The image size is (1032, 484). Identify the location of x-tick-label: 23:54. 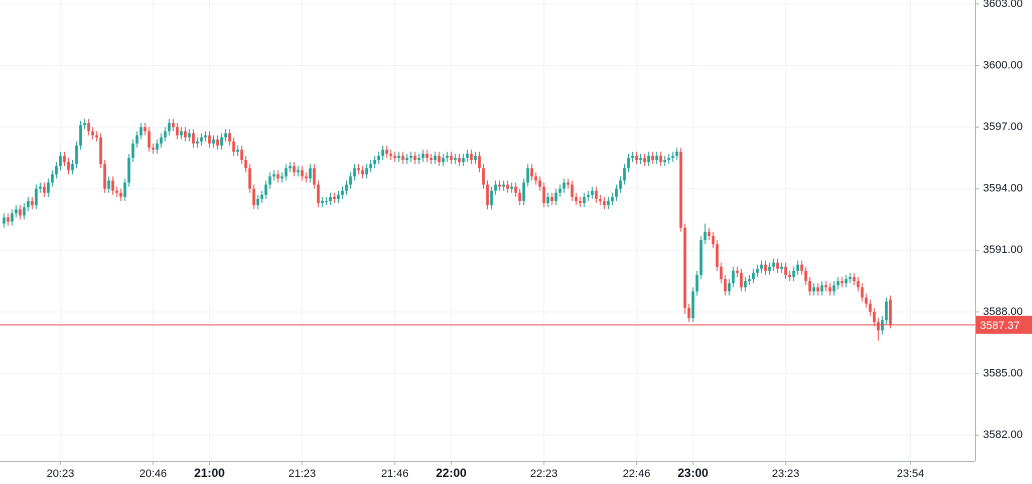
(911, 474).